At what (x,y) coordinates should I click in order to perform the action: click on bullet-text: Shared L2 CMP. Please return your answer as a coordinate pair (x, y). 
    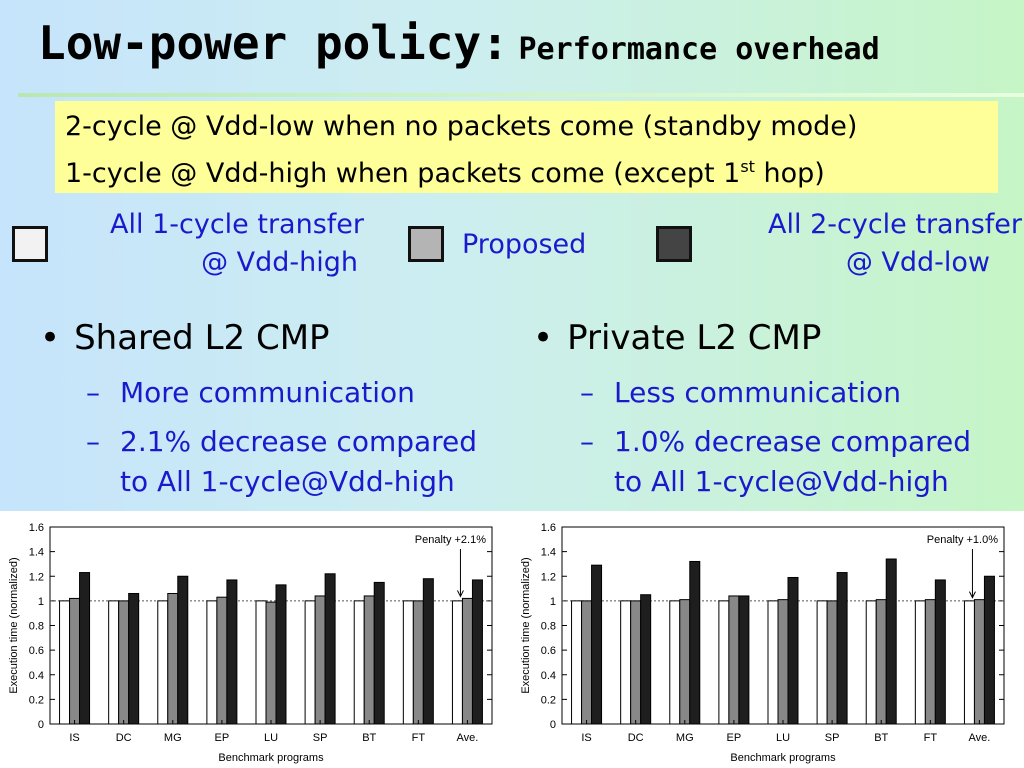
    Looking at the image, I should click on (202, 338).